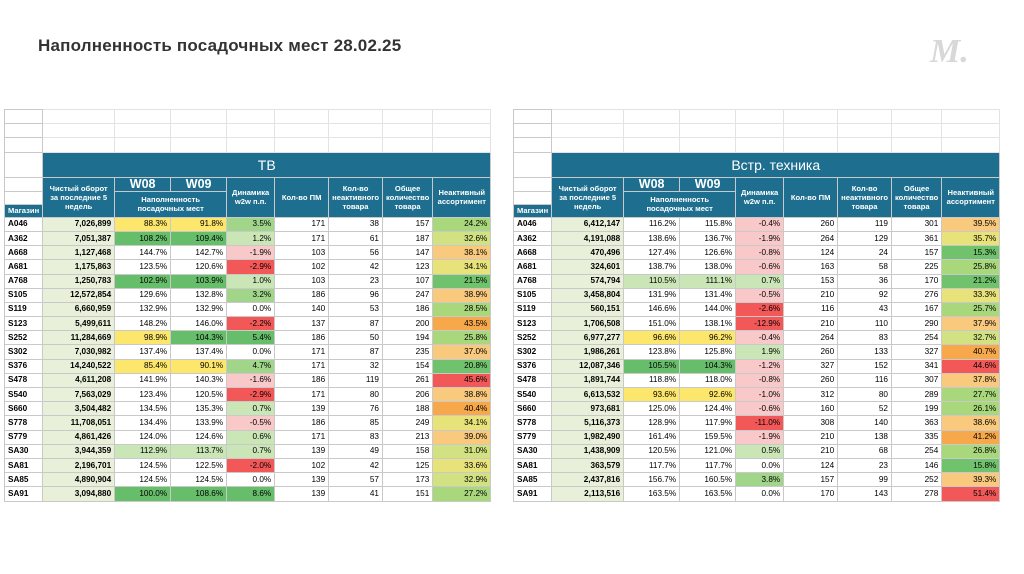  Describe the element at coordinates (23, 210) in the screenshot. I see `header-store: Магазин` at that location.